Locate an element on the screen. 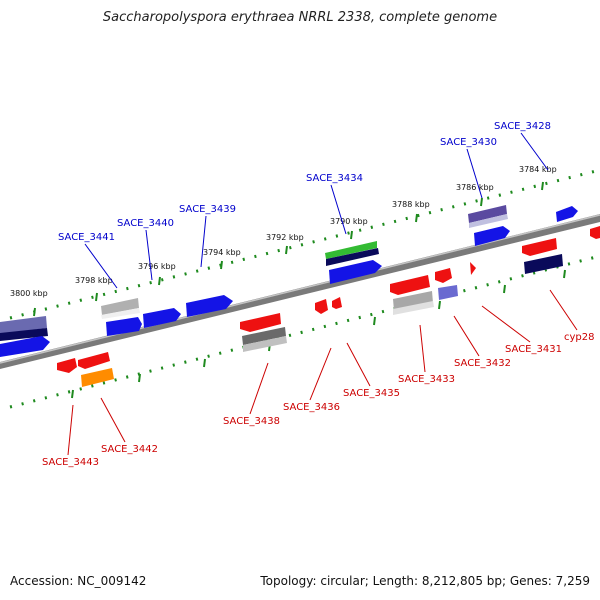 This screenshot has height=600, width=600. kbp-label: 3798 kbp is located at coordinates (94, 280).